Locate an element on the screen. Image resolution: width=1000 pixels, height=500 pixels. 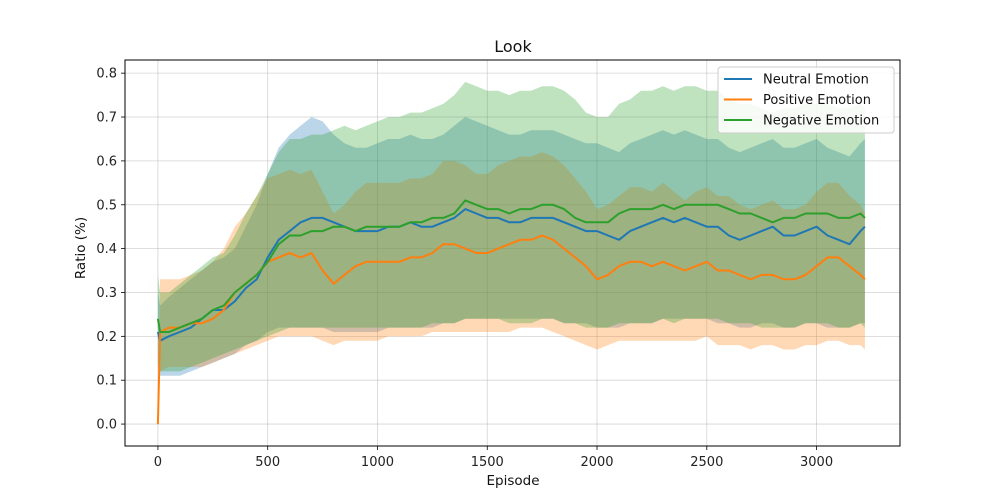
y-tick-label: 0.3 is located at coordinates (106, 293).